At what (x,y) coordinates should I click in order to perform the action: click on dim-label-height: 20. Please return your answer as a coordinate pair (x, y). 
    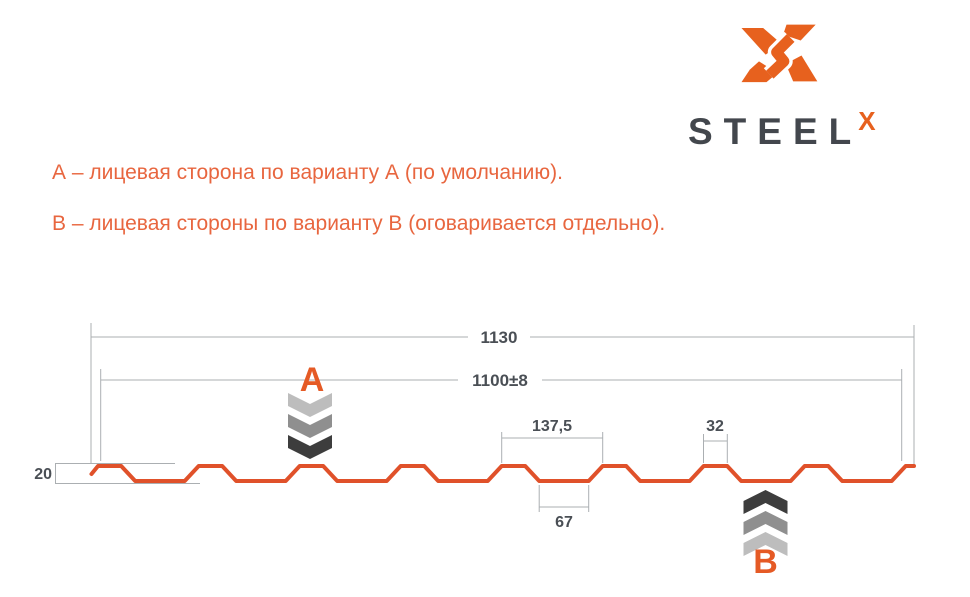
    Looking at the image, I should click on (43, 474).